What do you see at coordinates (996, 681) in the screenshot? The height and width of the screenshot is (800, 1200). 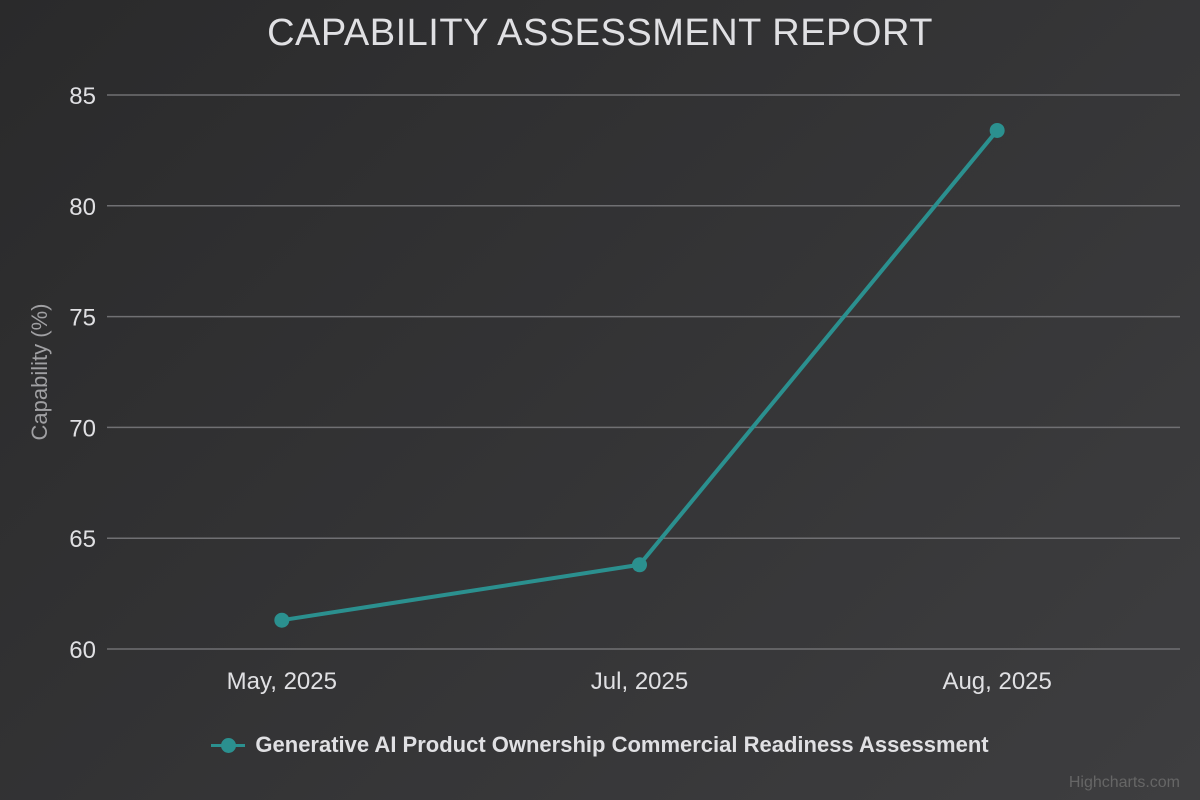 I see `x-tick-label: Aug, 2025` at bounding box center [996, 681].